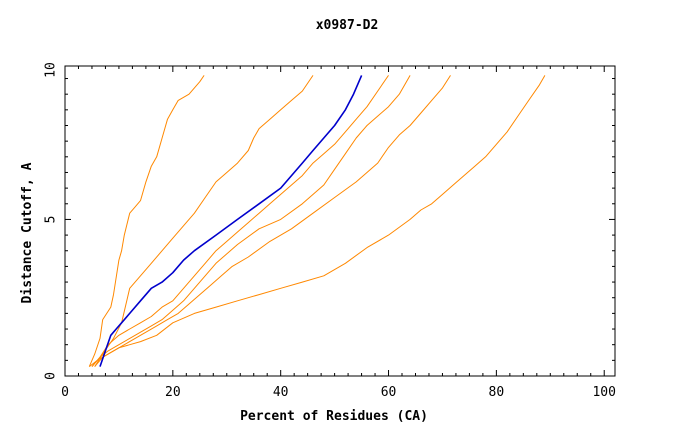  What do you see at coordinates (65, 392) in the screenshot?
I see `x-tick-label: 0` at bounding box center [65, 392].